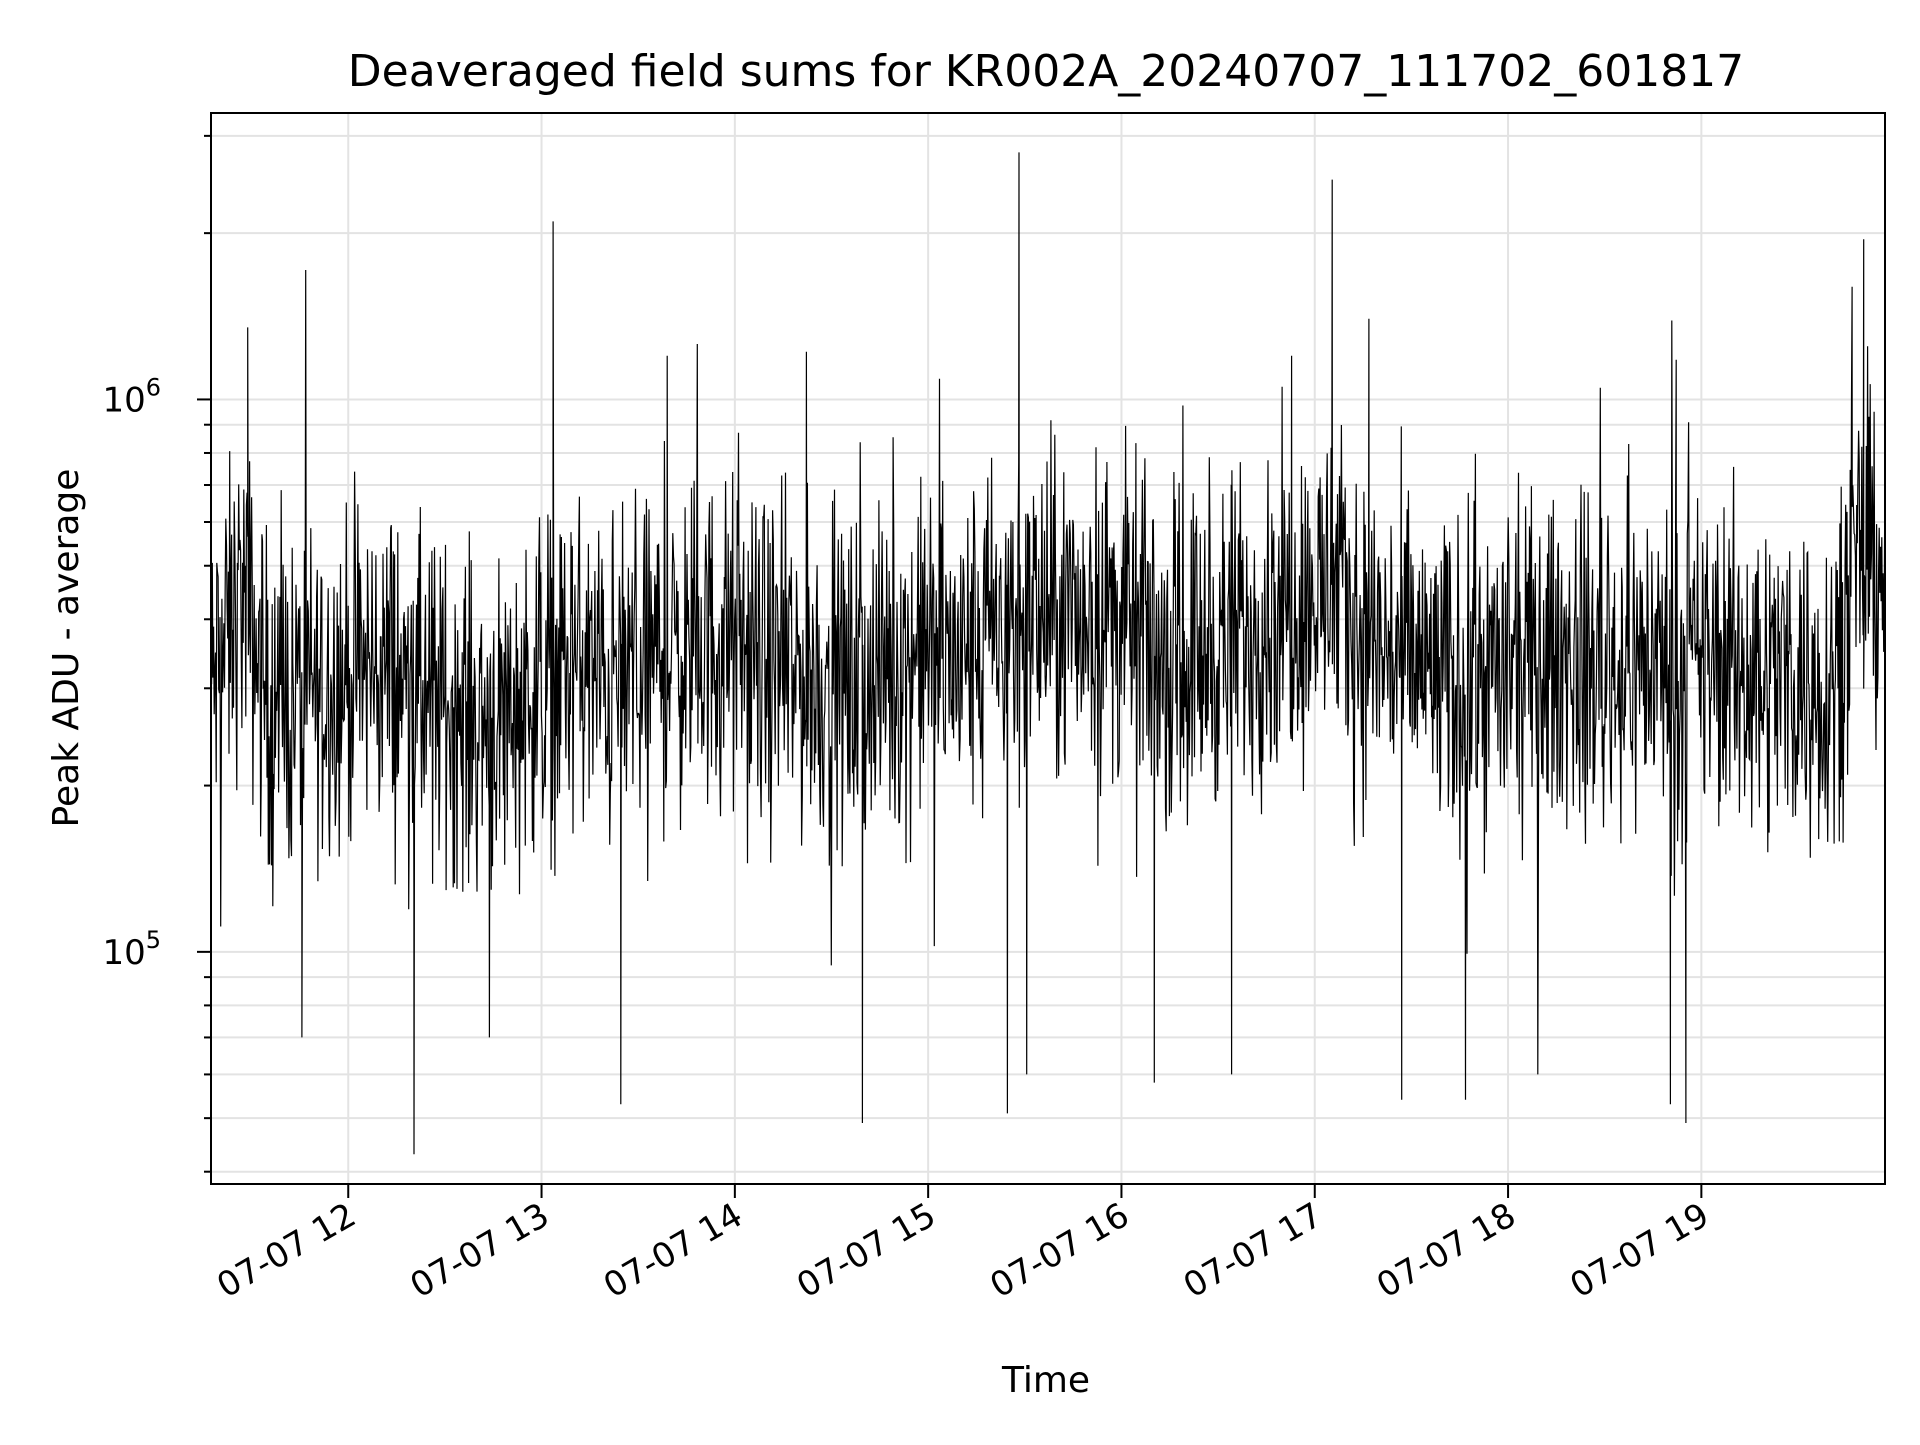  What do you see at coordinates (1639, 1250) in the screenshot?
I see `x-tick-label: 07-07 19` at bounding box center [1639, 1250].